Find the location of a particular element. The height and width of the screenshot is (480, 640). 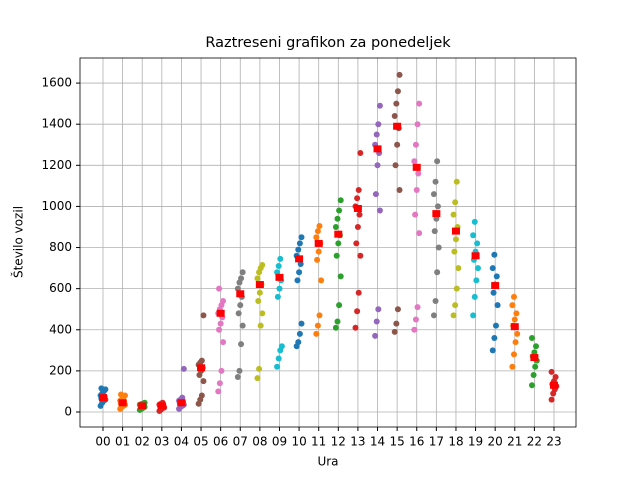

y-tick-label: 1600 is located at coordinates (56, 83).